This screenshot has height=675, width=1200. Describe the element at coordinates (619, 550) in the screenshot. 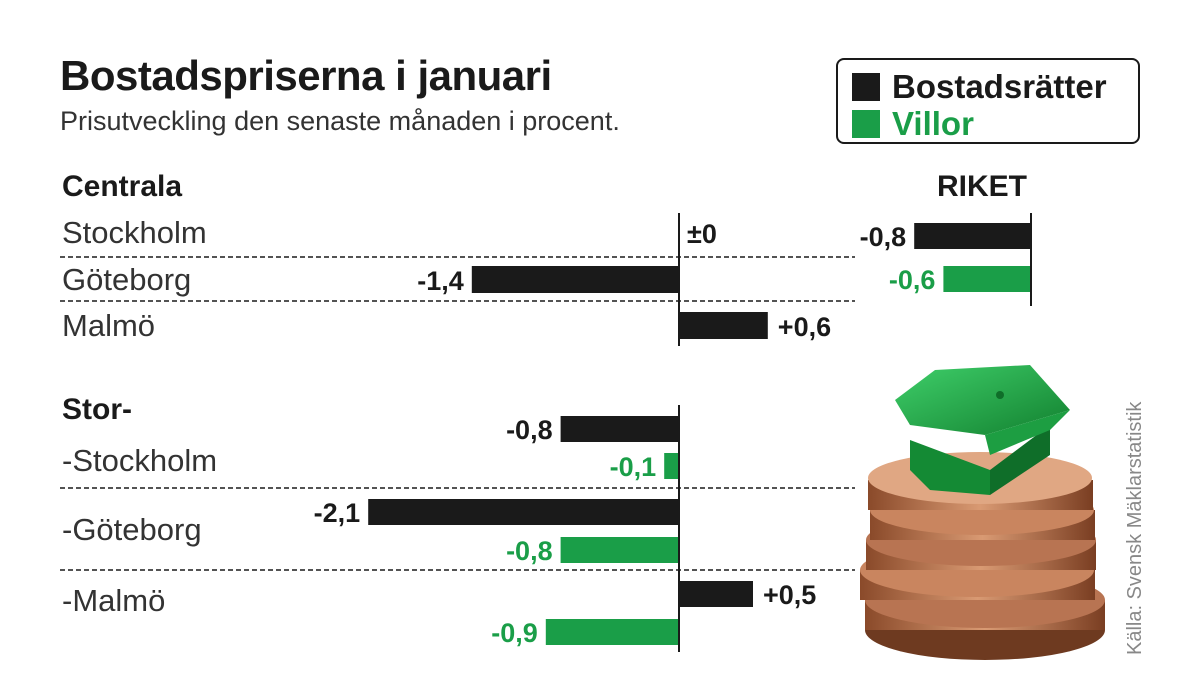

I see `stor-1-villor-bar` at that location.